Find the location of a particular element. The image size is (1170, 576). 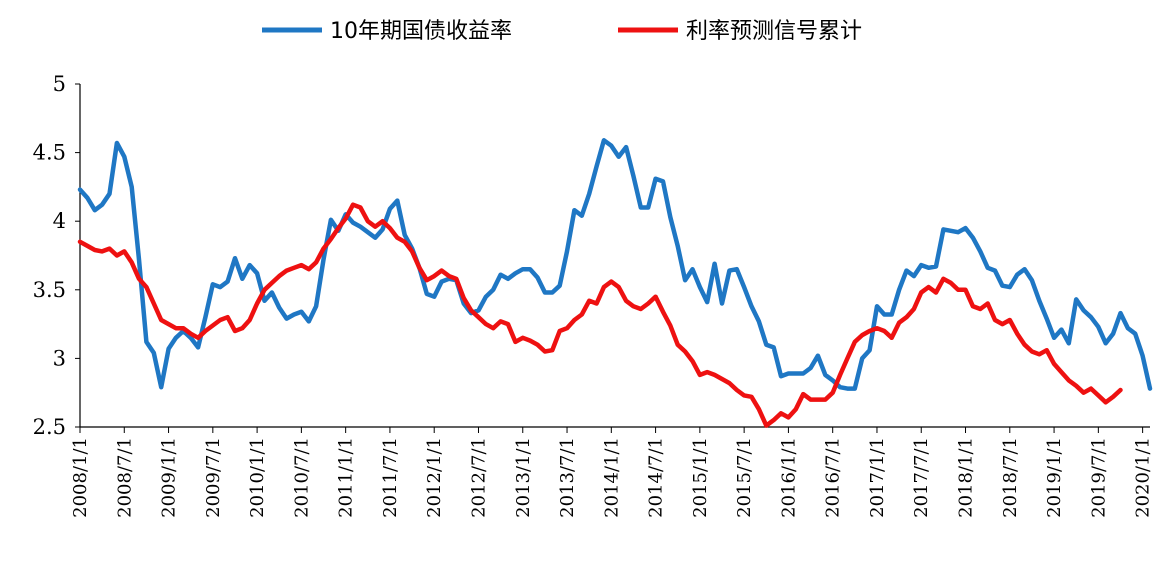

x-tick-label: 2013/1/1 is located at coordinates (523, 477).